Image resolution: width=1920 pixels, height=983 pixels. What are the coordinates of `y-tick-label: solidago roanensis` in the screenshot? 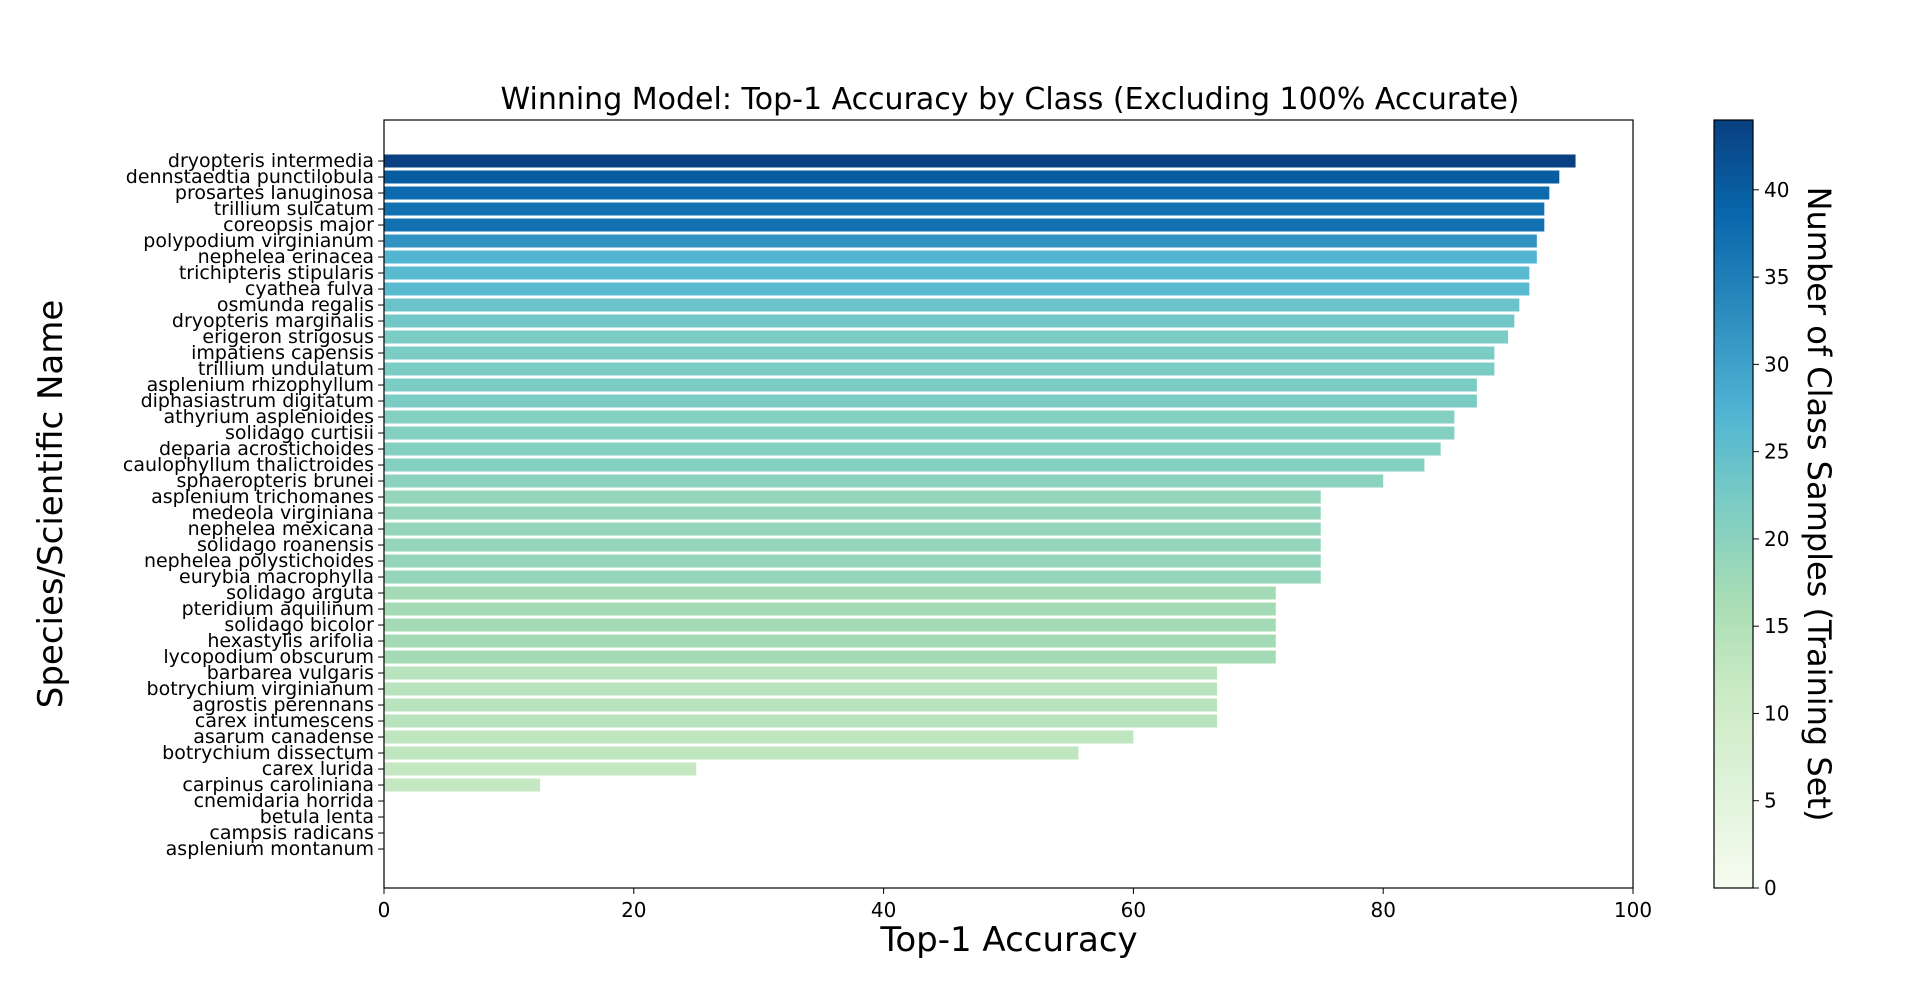 It's located at (285, 545).